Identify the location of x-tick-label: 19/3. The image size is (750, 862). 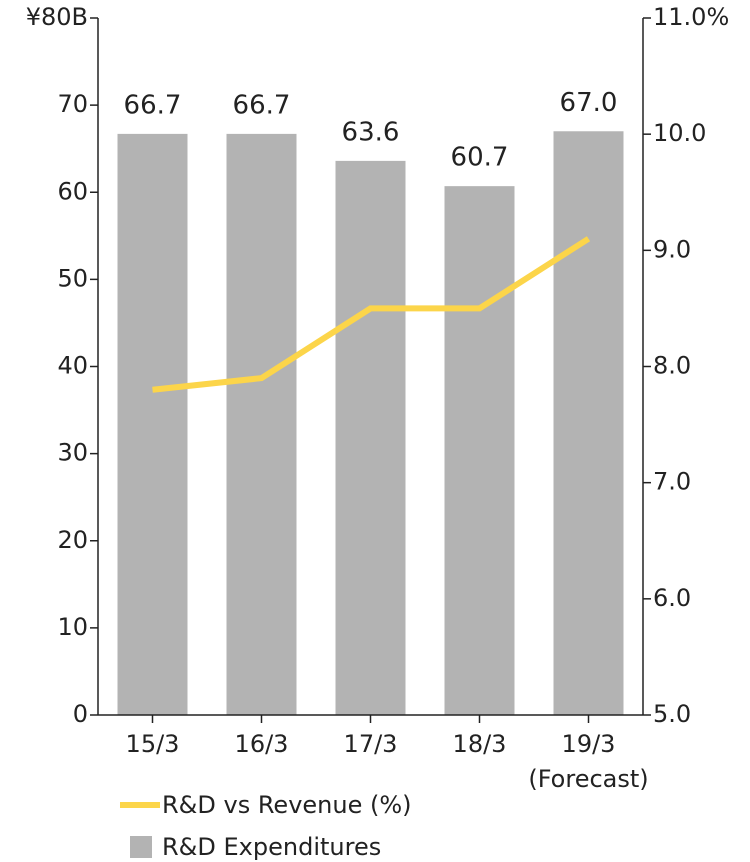
(589, 744).